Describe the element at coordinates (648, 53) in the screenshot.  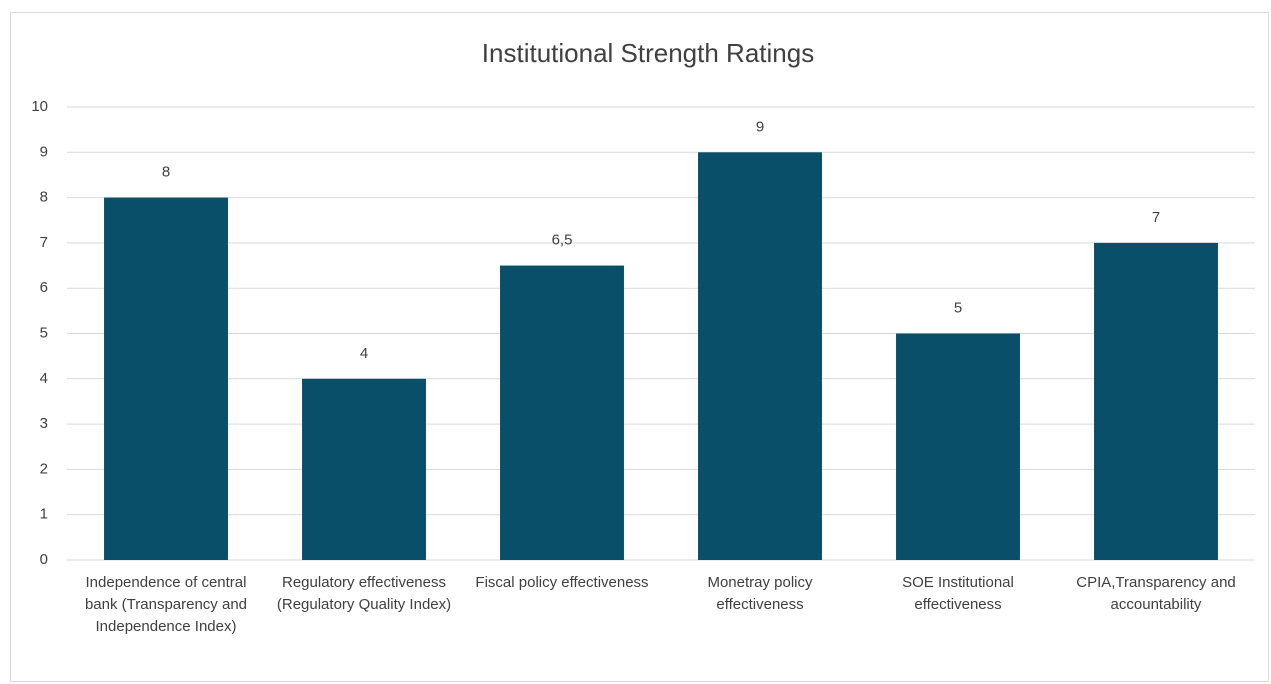
I see `chart-title: Institutional Strength Ratings` at that location.